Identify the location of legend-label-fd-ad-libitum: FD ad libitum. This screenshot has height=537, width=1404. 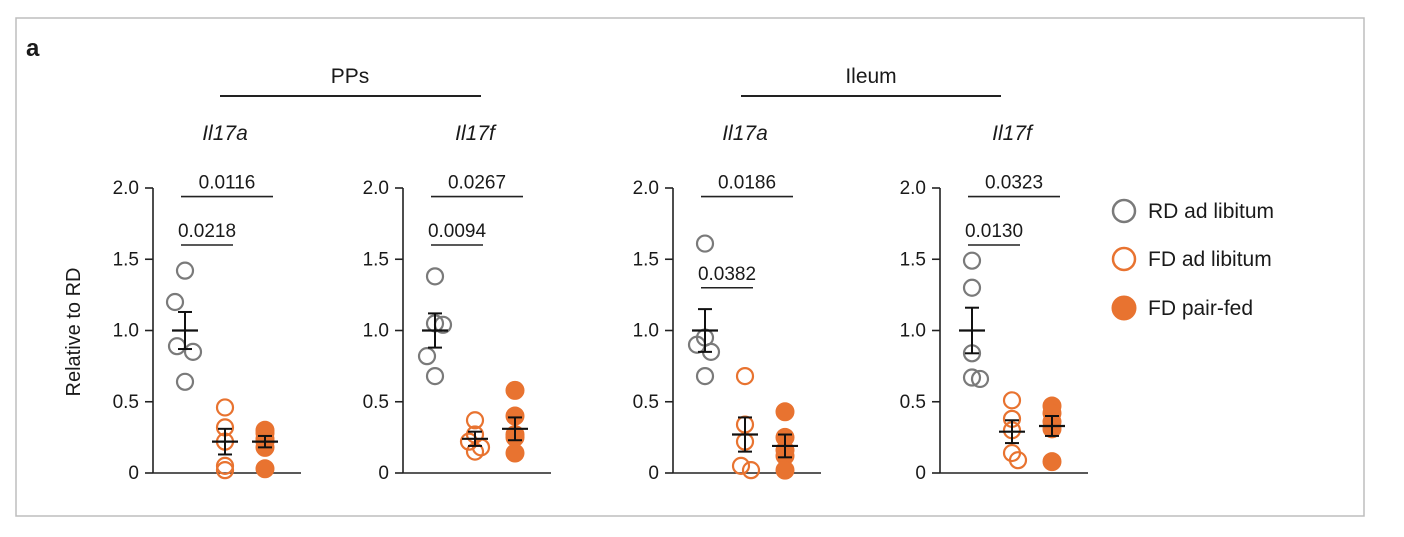
(1210, 259).